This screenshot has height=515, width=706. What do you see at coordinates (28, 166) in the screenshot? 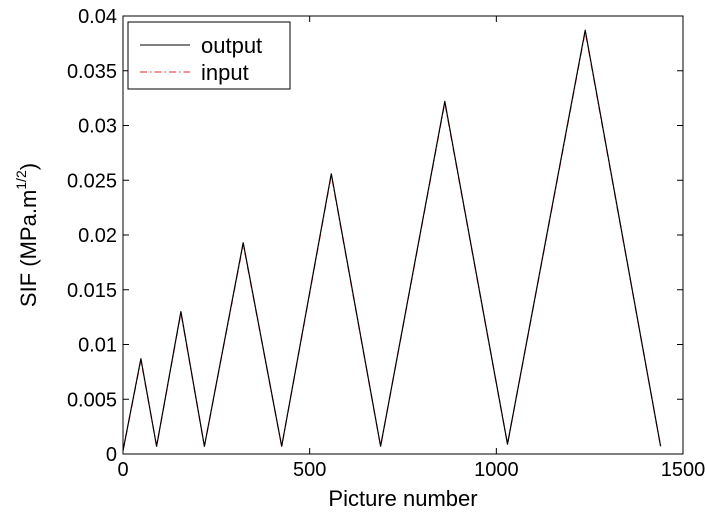
I see `y-axis-title-close: )` at bounding box center [28, 166].